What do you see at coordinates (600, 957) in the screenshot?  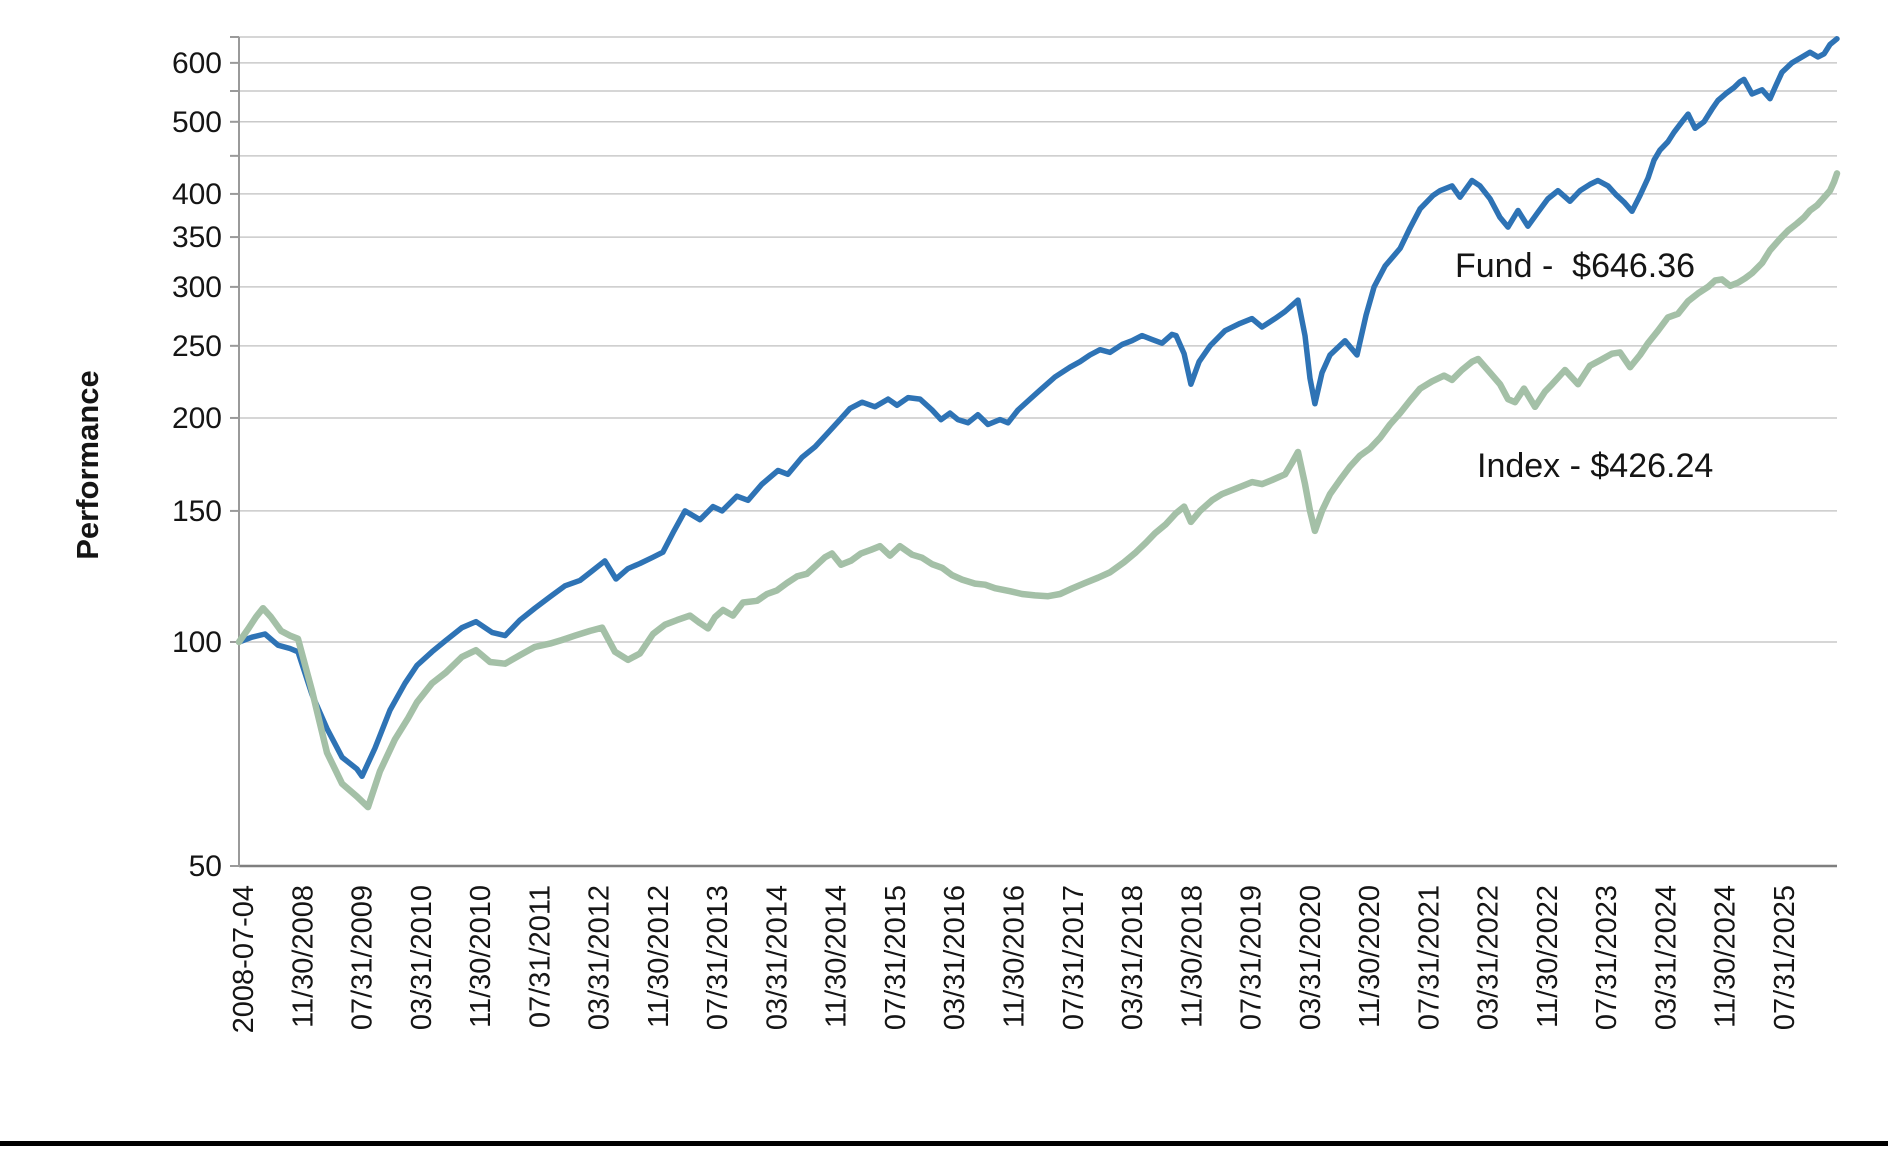 I see `x-tick-label-6: 03/31/2012` at bounding box center [600, 957].